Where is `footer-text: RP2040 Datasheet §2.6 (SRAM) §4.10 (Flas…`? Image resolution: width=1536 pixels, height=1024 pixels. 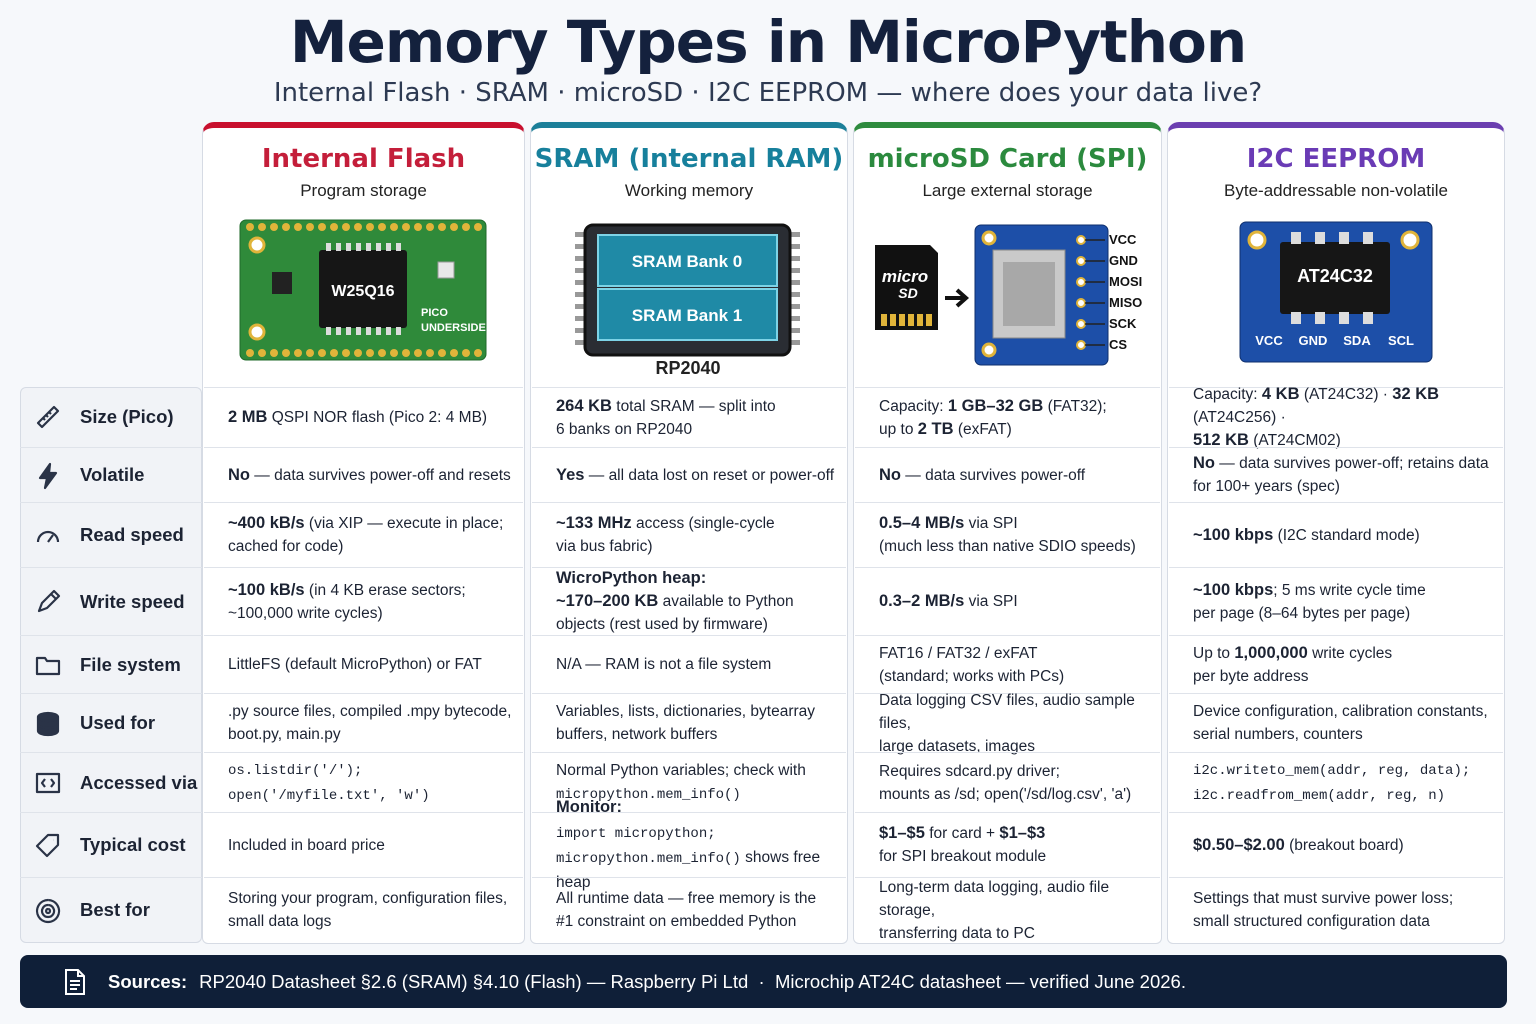
footer-text: RP2040 Datasheet §2.6 (SRAM) §4.10 (Flas… is located at coordinates (692, 981).